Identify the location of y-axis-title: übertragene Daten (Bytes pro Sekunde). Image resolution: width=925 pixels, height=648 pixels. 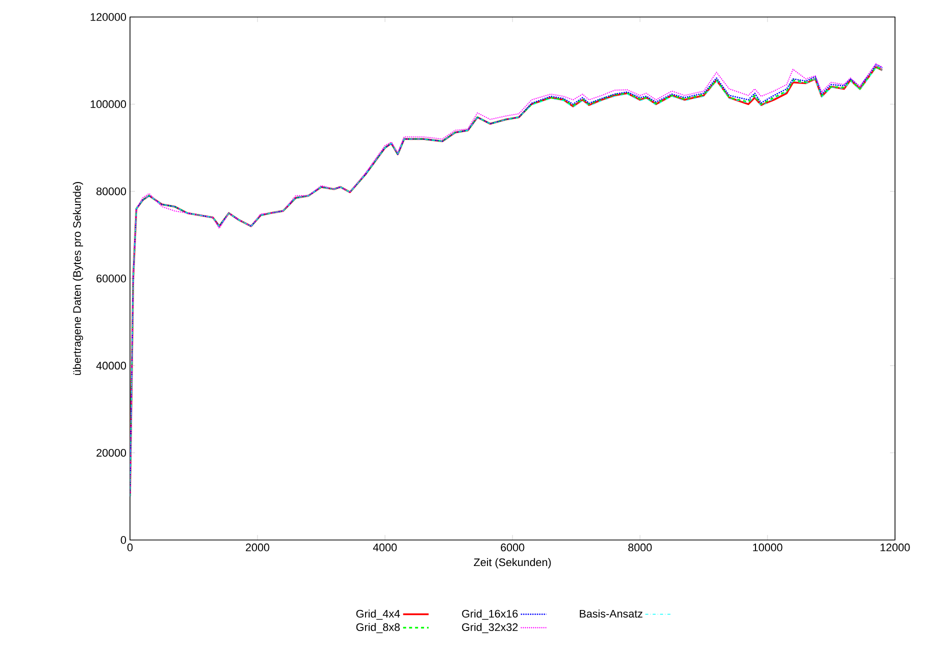
(78, 278).